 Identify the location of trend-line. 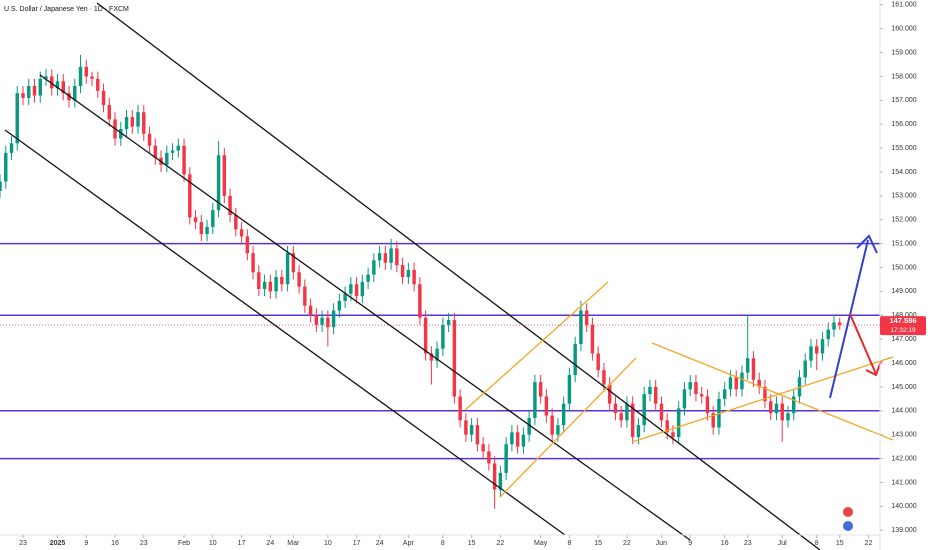
(536, 346).